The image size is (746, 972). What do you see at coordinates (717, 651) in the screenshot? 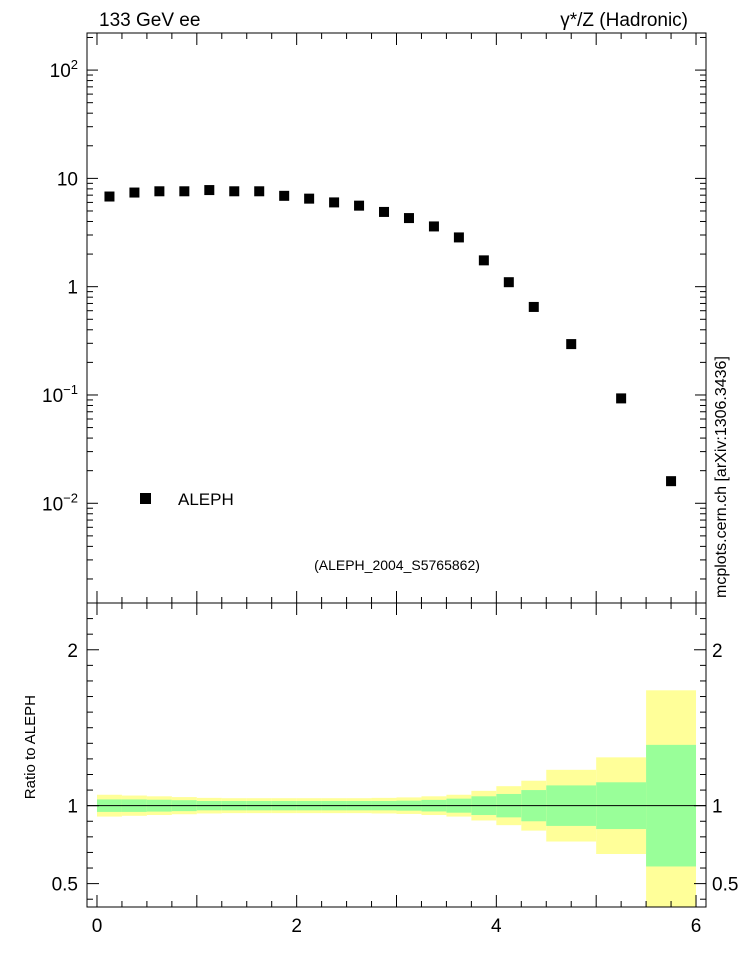
I see `ratio-ytick-label-right-2: 2` at bounding box center [717, 651].